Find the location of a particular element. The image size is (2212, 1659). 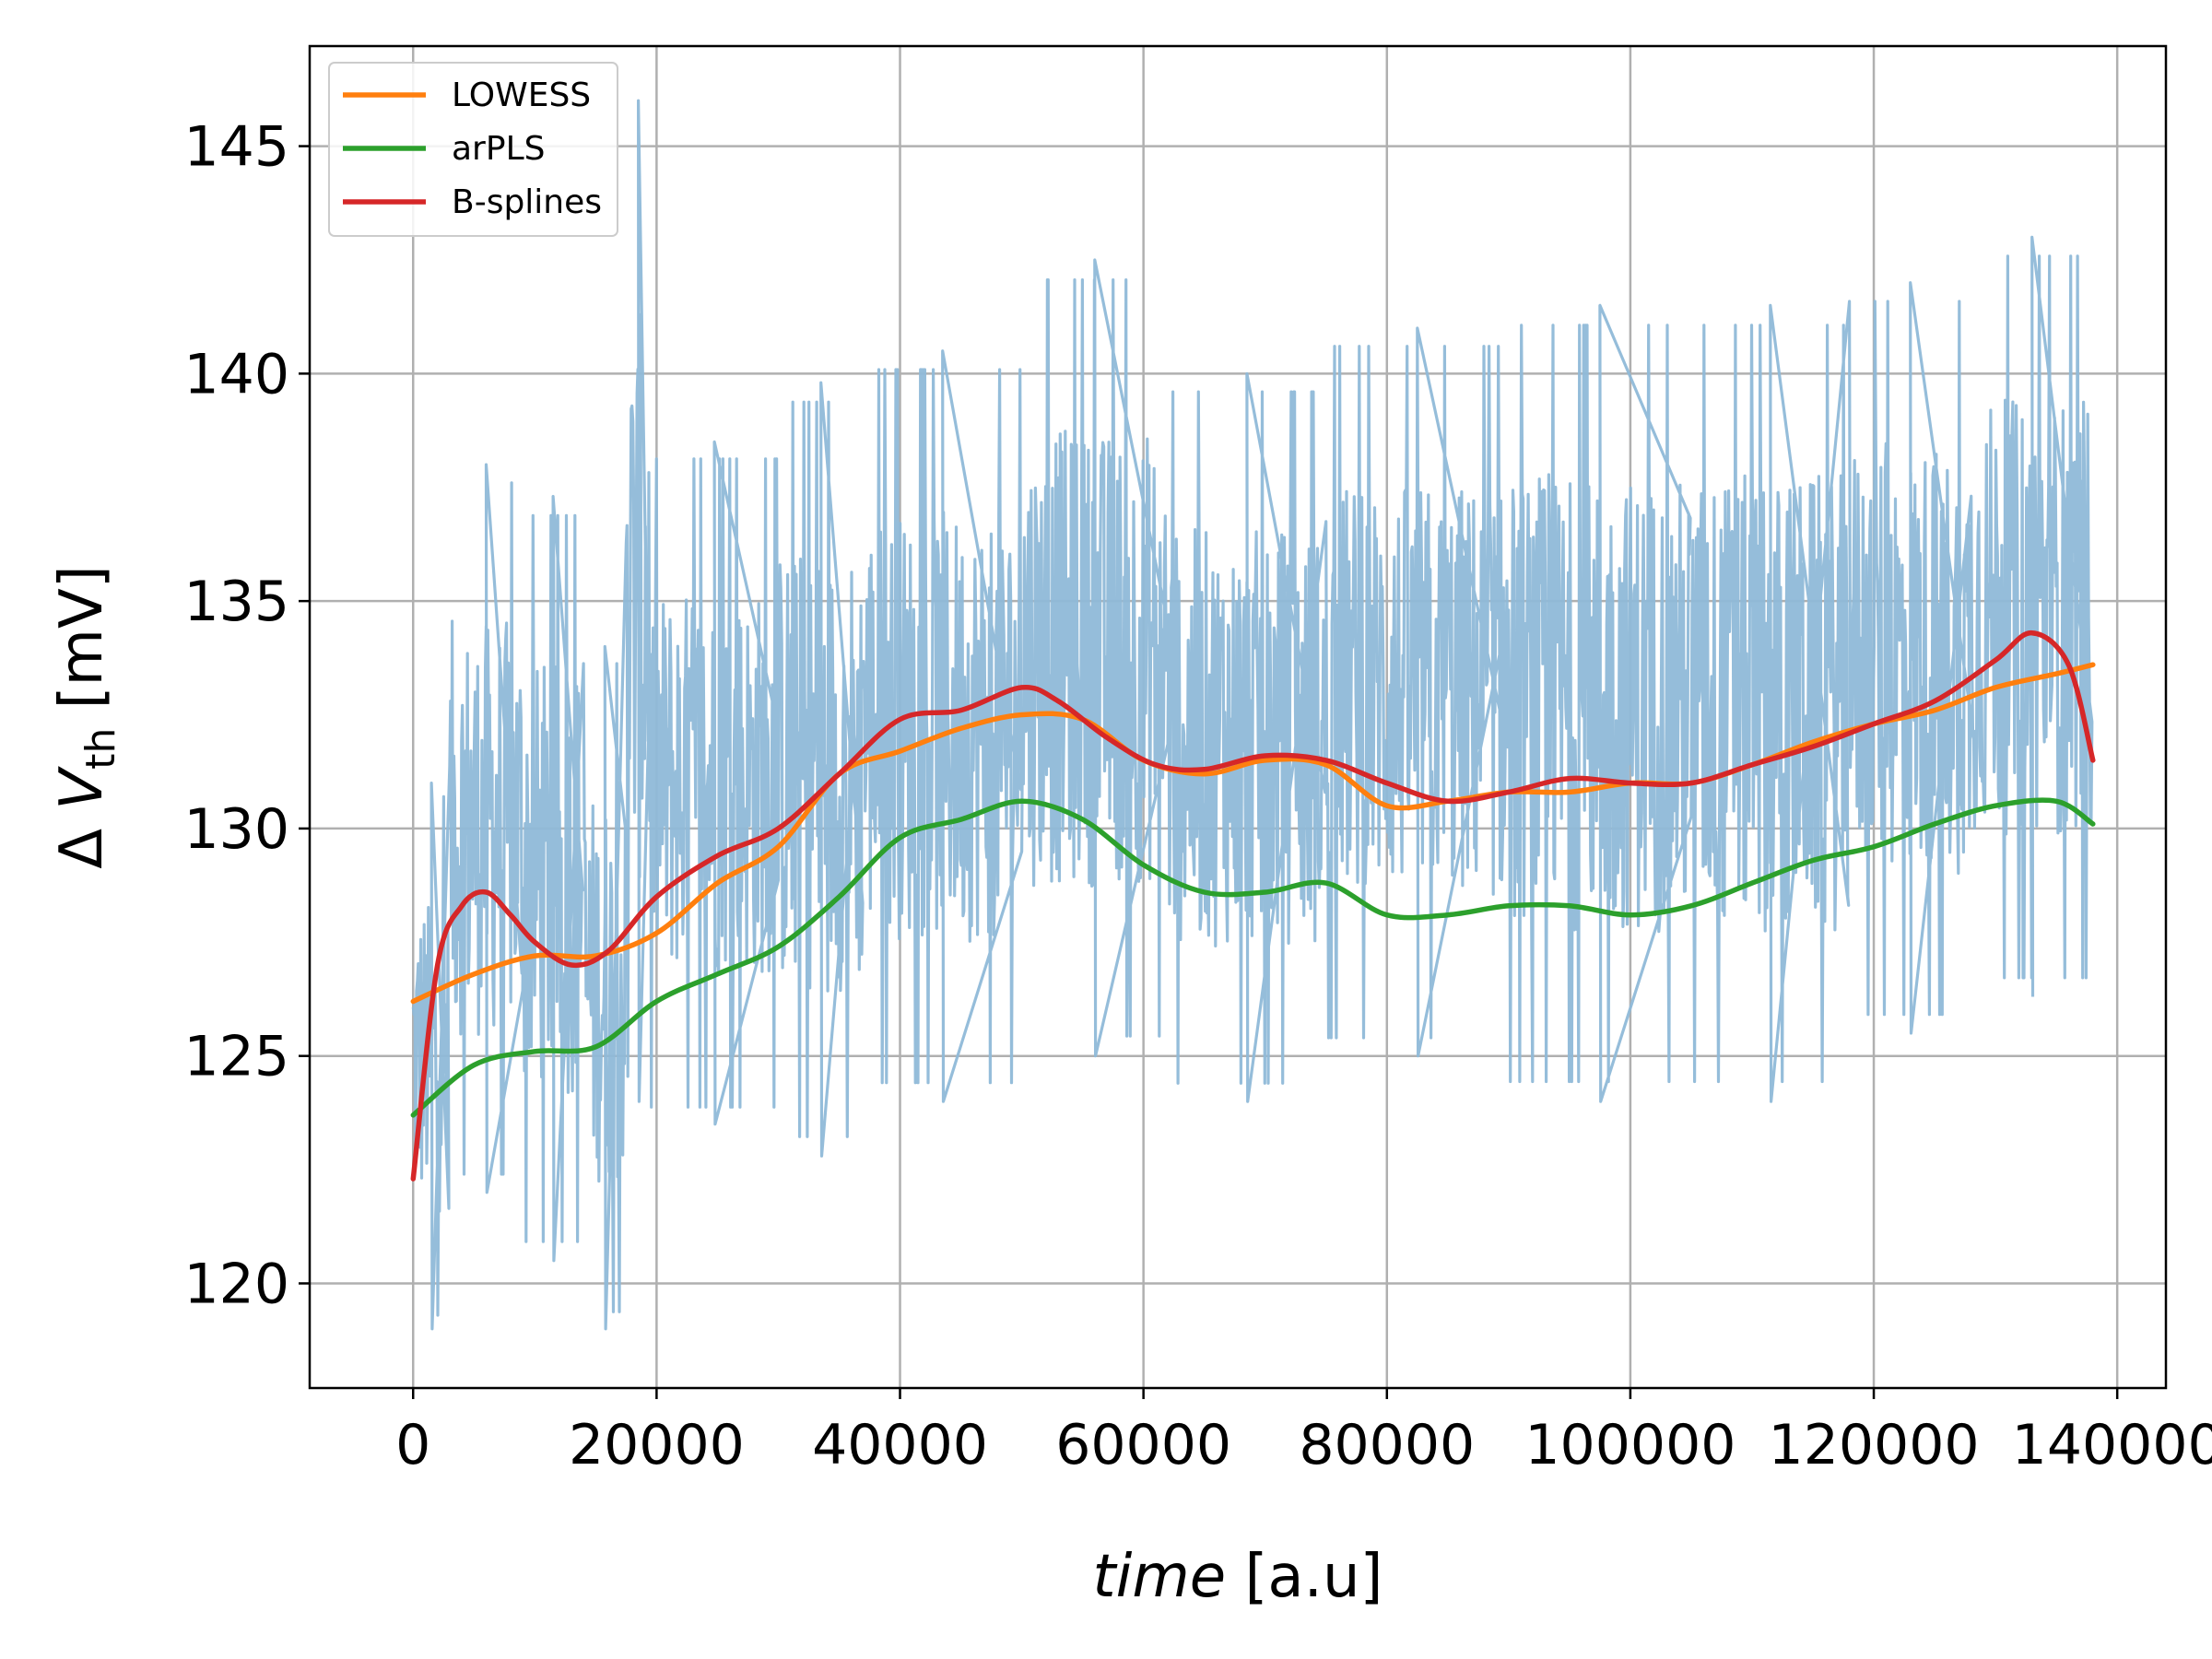

y-tick-label: 135 is located at coordinates (236, 602).